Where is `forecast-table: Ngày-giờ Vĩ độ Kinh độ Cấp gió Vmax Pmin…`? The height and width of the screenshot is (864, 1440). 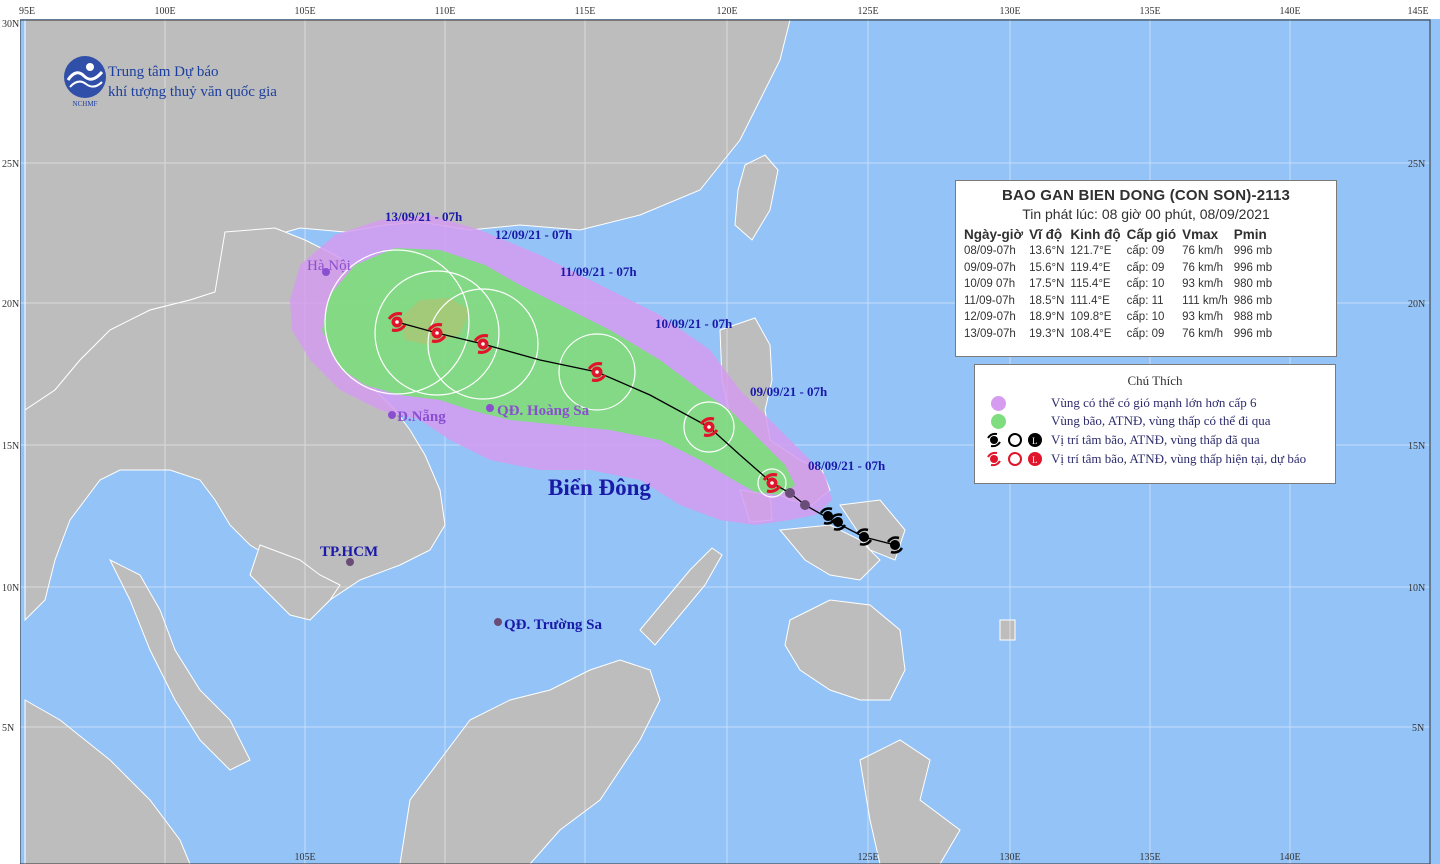 forecast-table: Ngày-giờ Vĩ độ Kinh độ Cấp gió Vmax Pmin… is located at coordinates (1121, 284).